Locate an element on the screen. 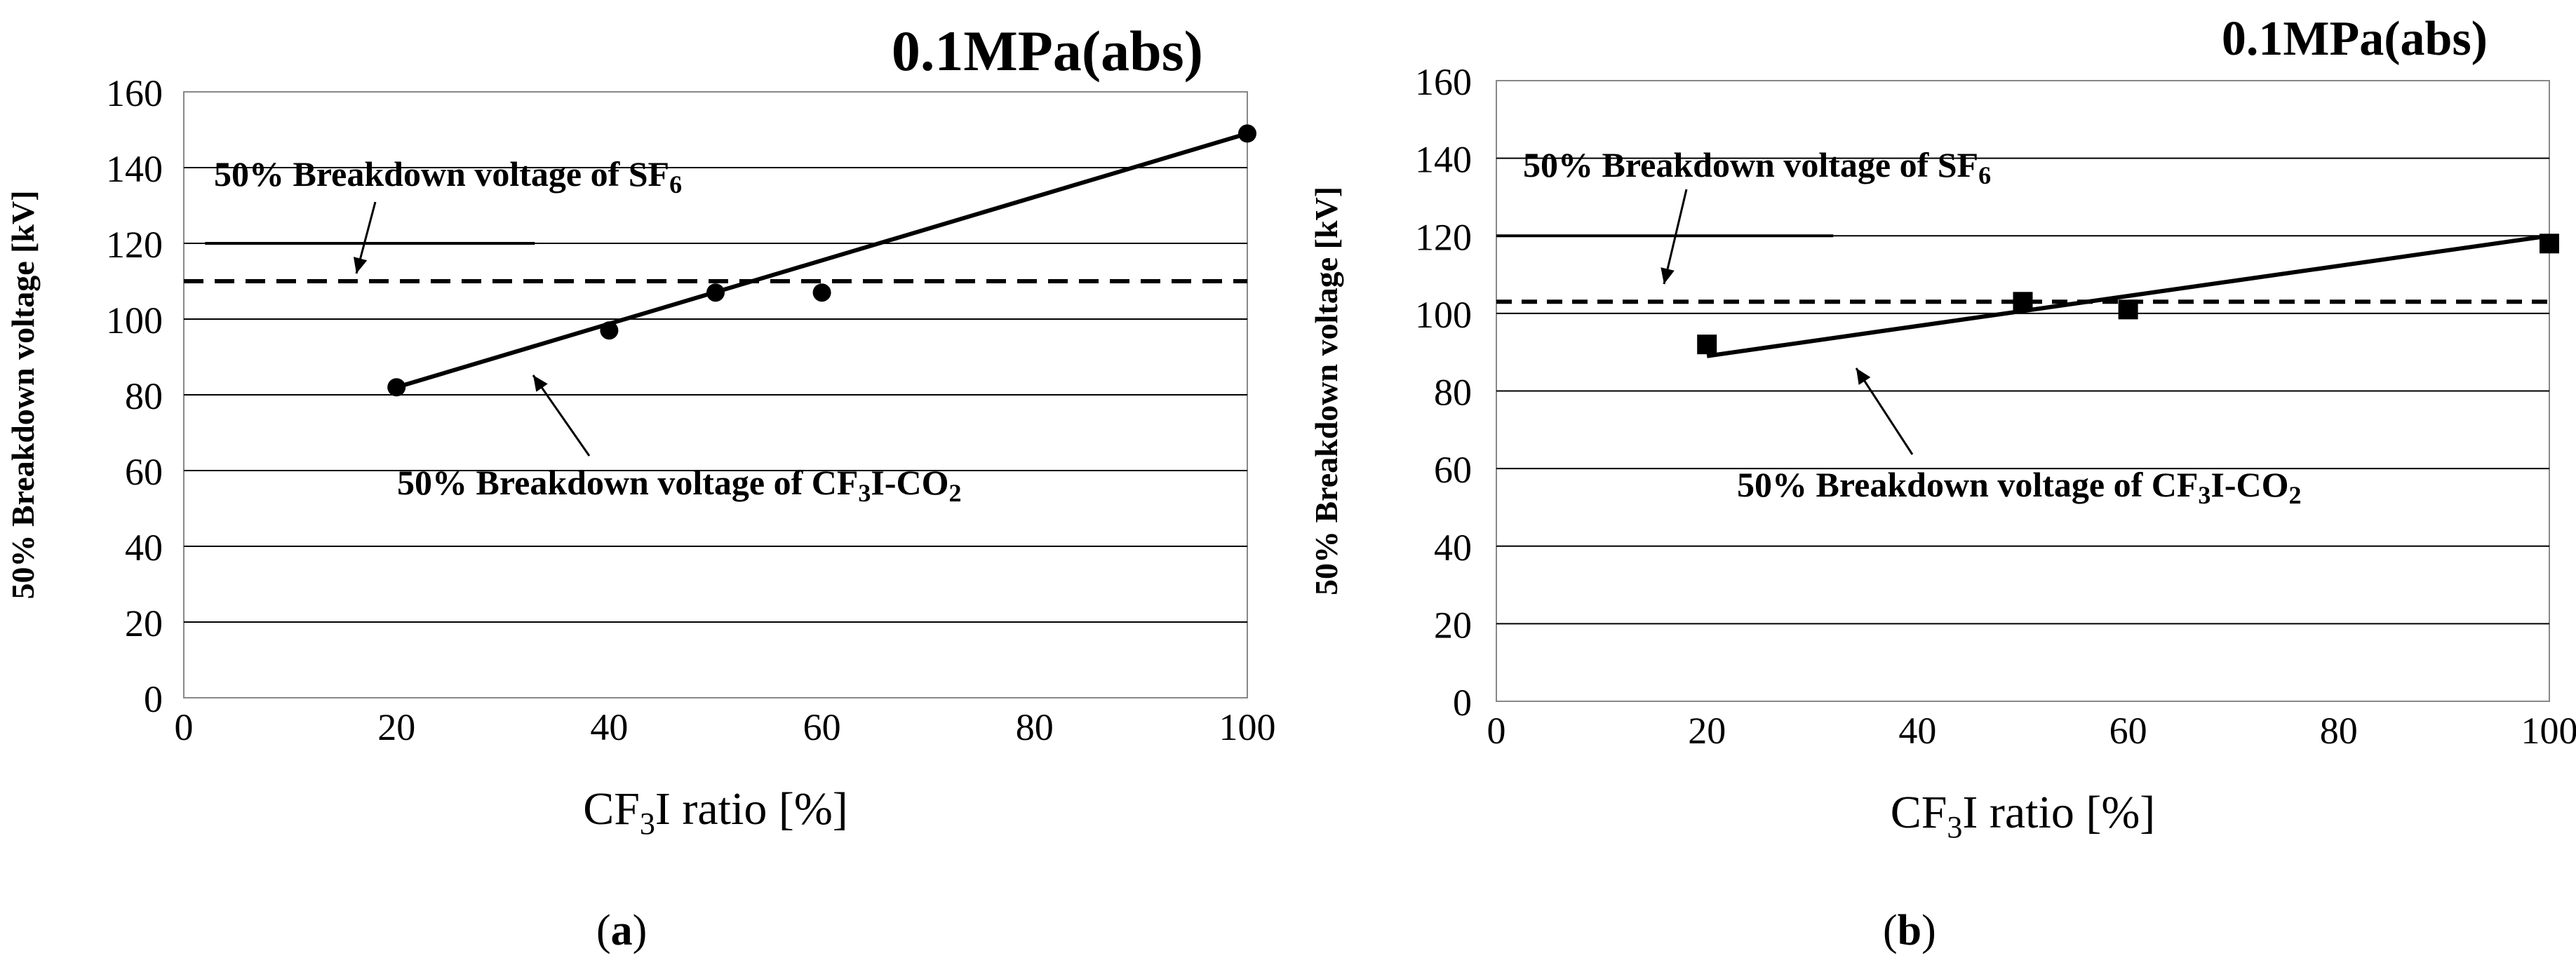 Image resolution: width=2576 pixels, height=979 pixels. caption-a: (a) is located at coordinates (622, 930).